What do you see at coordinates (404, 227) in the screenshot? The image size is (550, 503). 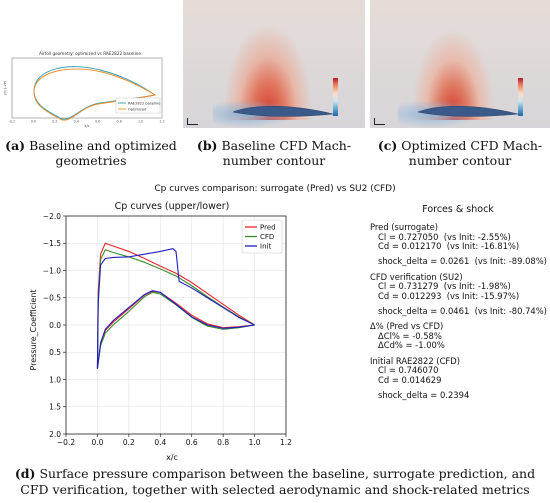 I see `forces-line: Pred (surrogate)` at bounding box center [404, 227].